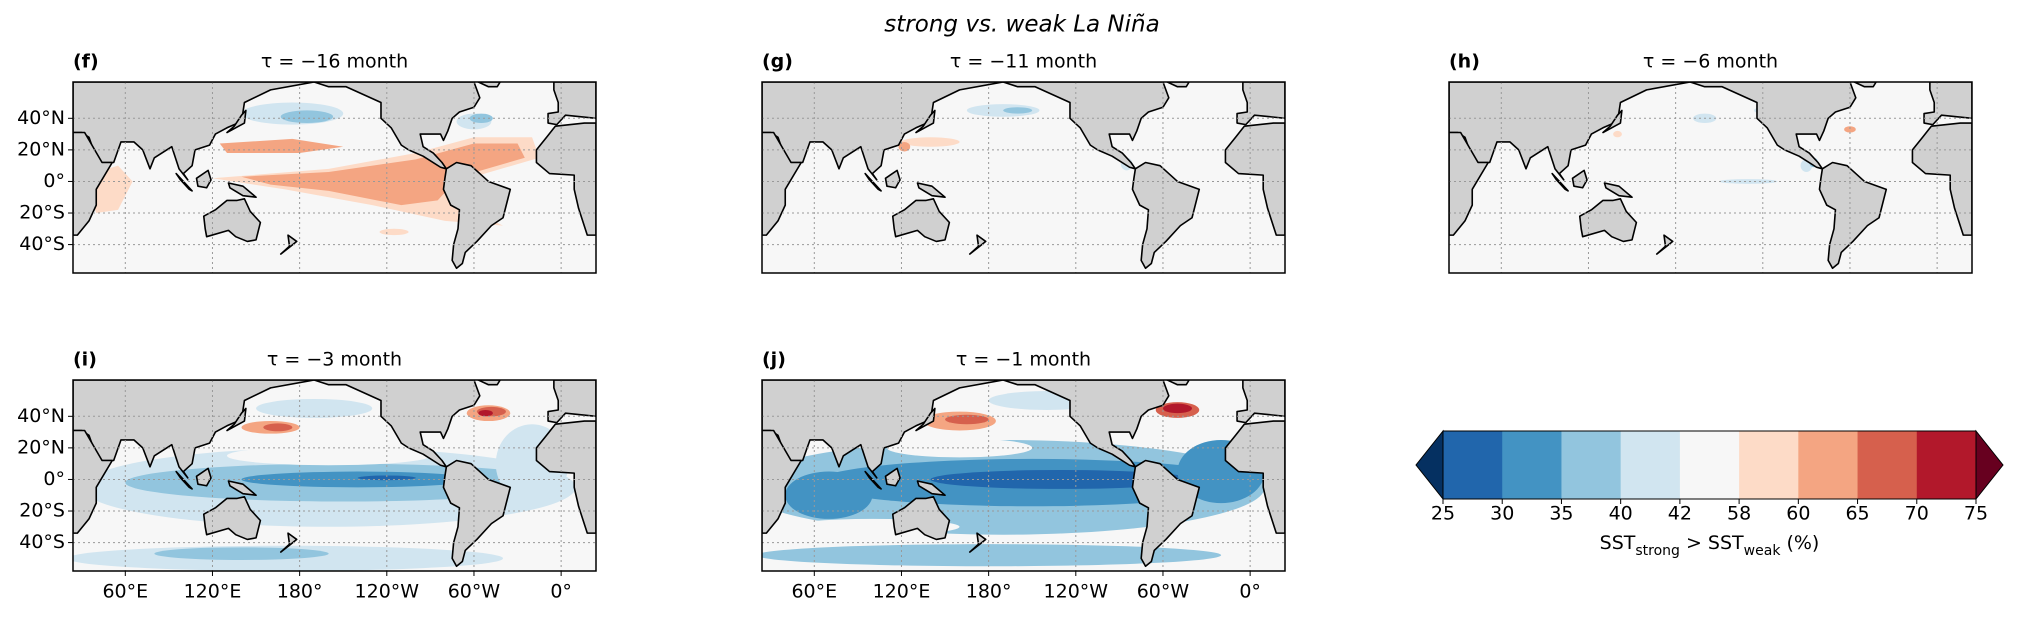  What do you see at coordinates (1621, 514) in the screenshot?
I see `colorbar-tick-label: 40` at bounding box center [1621, 514].